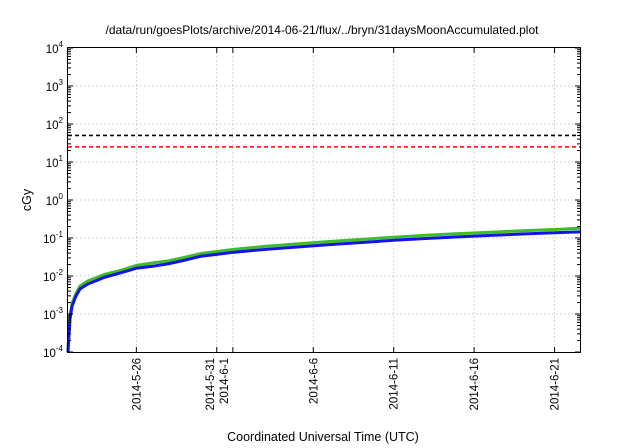 The height and width of the screenshot is (448, 640). Describe the element at coordinates (55, 124) in the screenshot. I see `y-tick-label: 10²` at that location.